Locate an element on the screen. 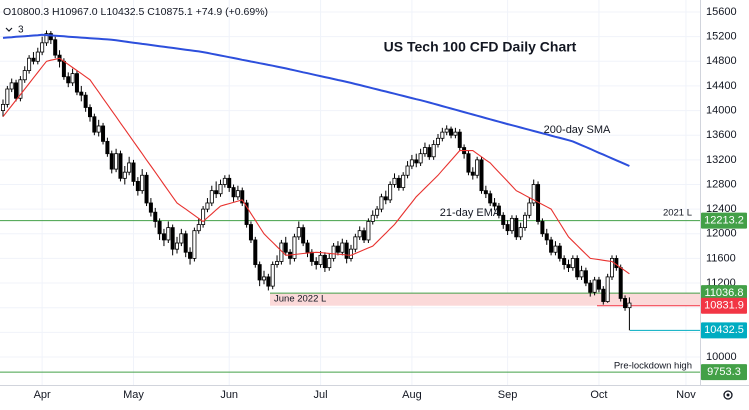  series-label: 21-day EMA is located at coordinates (470, 213).